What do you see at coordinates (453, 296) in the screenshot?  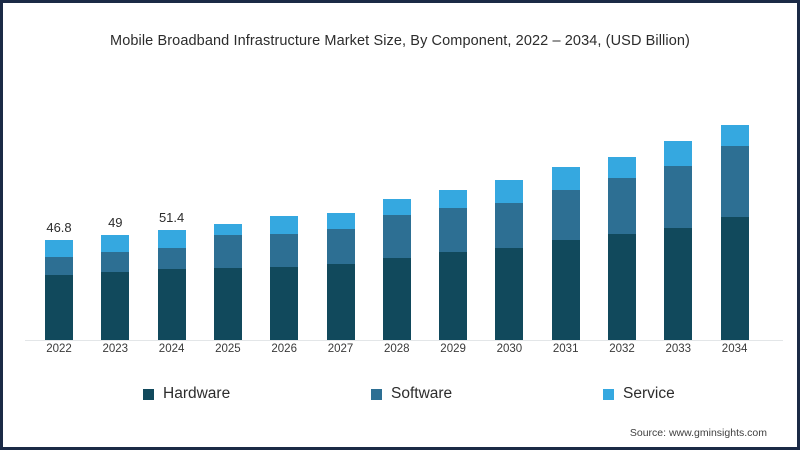 I see `bar-segment-hardware-2029` at bounding box center [453, 296].